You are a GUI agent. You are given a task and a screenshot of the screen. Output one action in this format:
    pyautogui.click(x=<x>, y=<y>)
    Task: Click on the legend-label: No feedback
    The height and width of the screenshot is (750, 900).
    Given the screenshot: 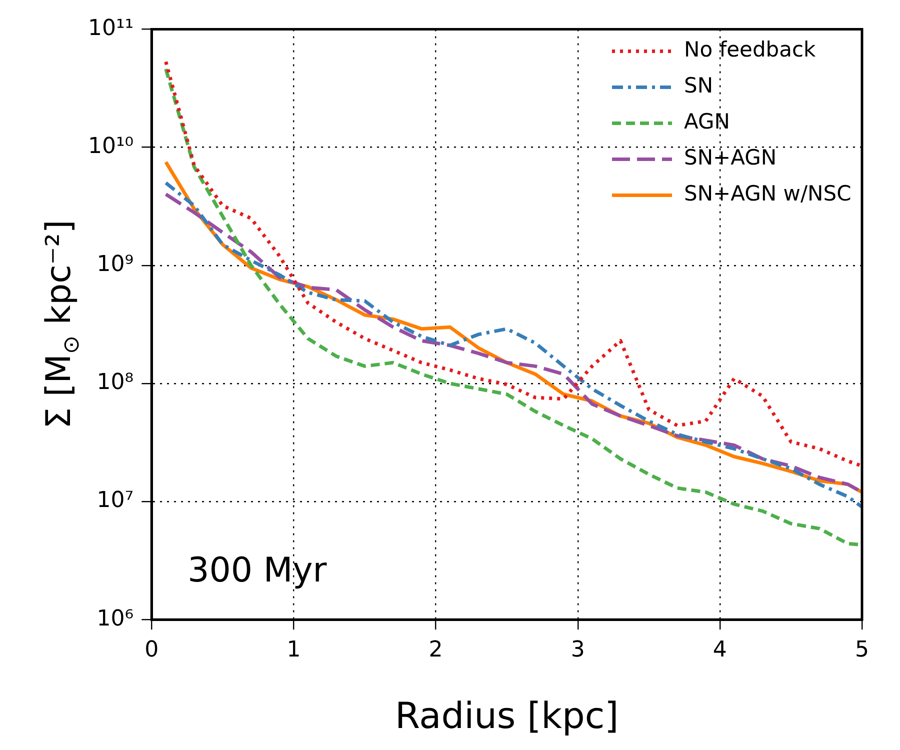 What is the action you would take?
    pyautogui.click(x=750, y=50)
    